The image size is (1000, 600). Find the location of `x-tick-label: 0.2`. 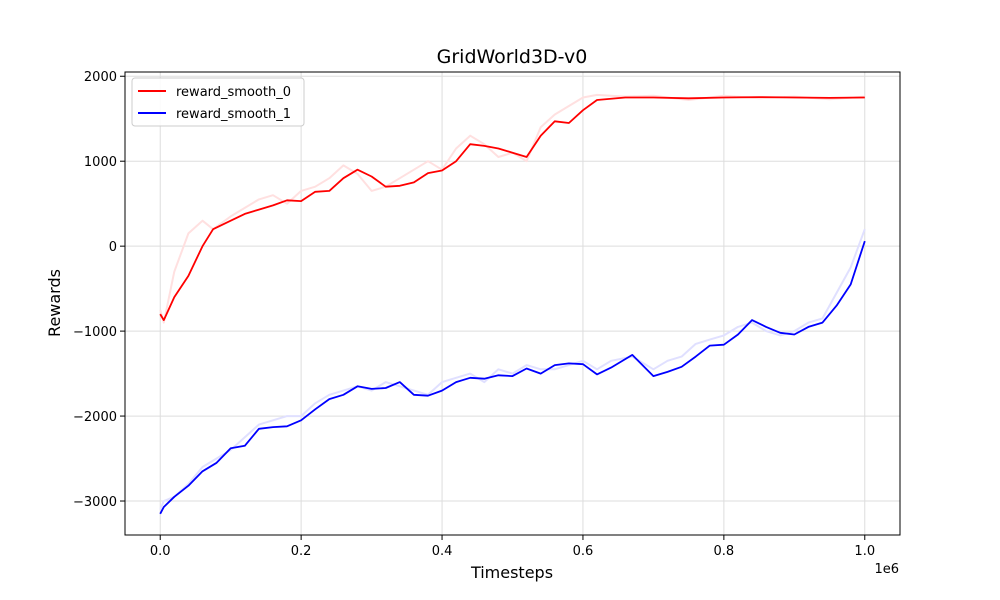

x-tick-label: 0.2 is located at coordinates (301, 551).